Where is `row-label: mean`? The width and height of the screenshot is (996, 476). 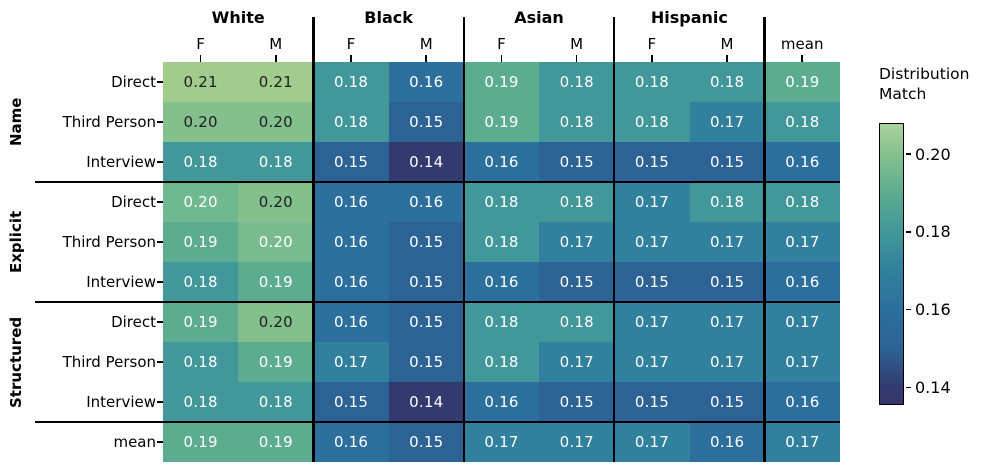
row-label: mean is located at coordinates (134, 442).